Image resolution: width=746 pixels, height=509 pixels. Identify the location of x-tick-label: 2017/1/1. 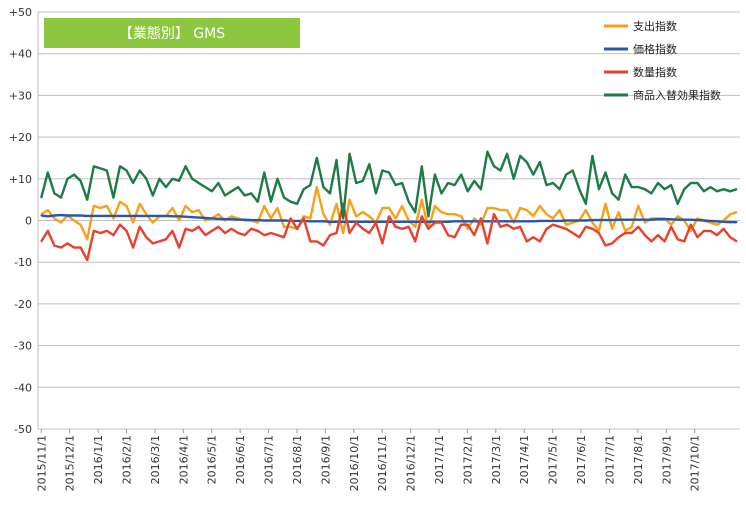
(439, 459).